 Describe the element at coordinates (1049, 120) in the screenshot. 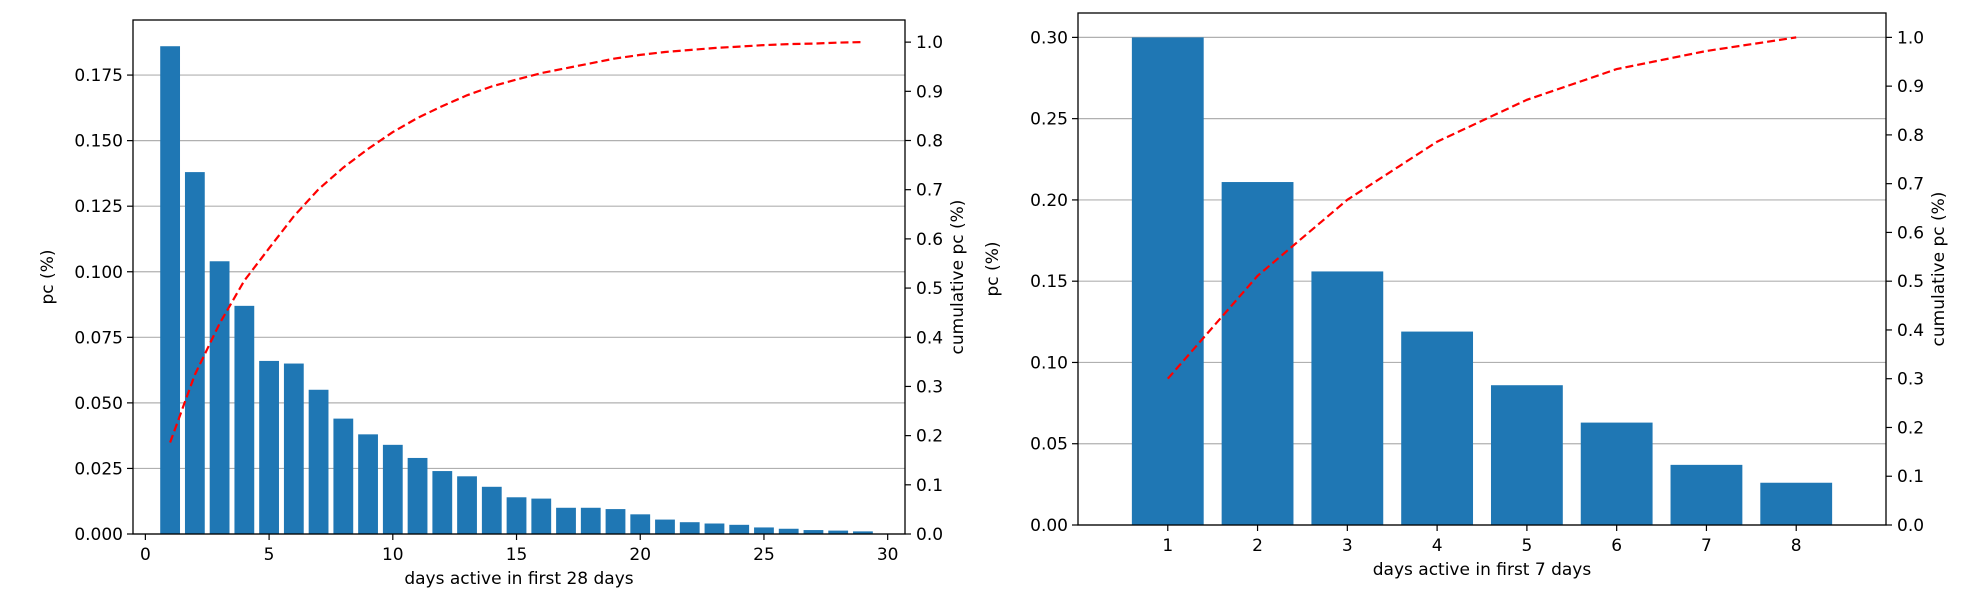

I see `y-tick-label: 0.25` at that location.